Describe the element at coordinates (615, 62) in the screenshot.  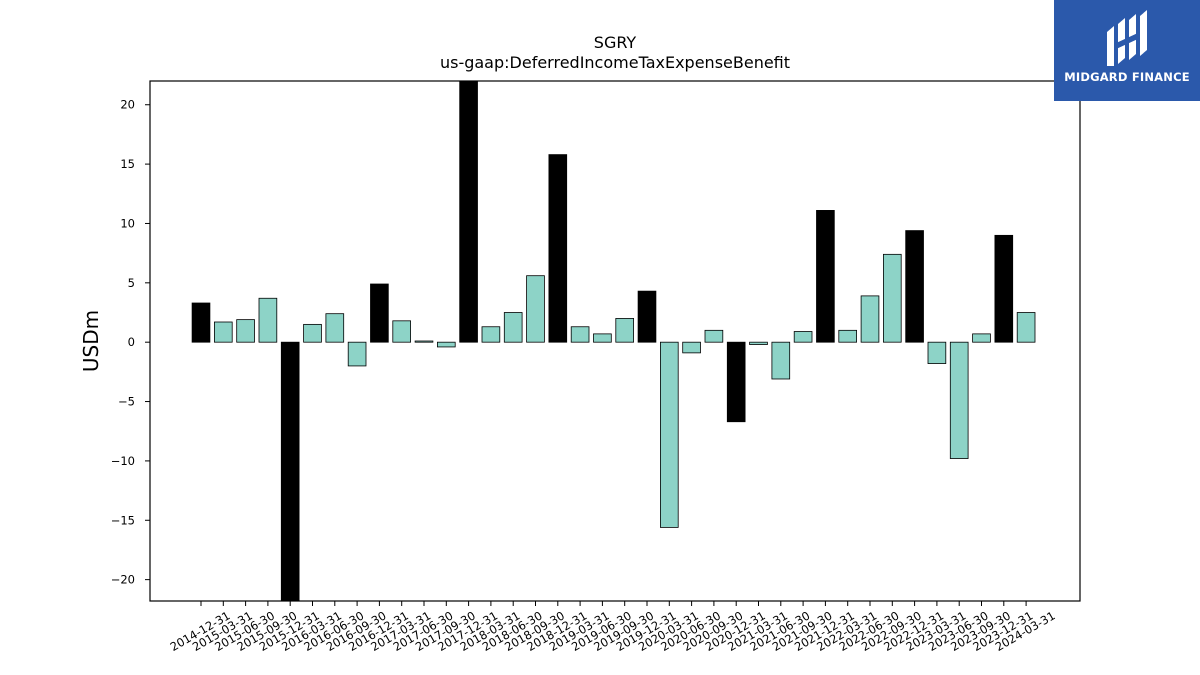
I see `chart-subtitle: us-gaap:DeferredIncomeTaxExpenseBenefit` at that location.